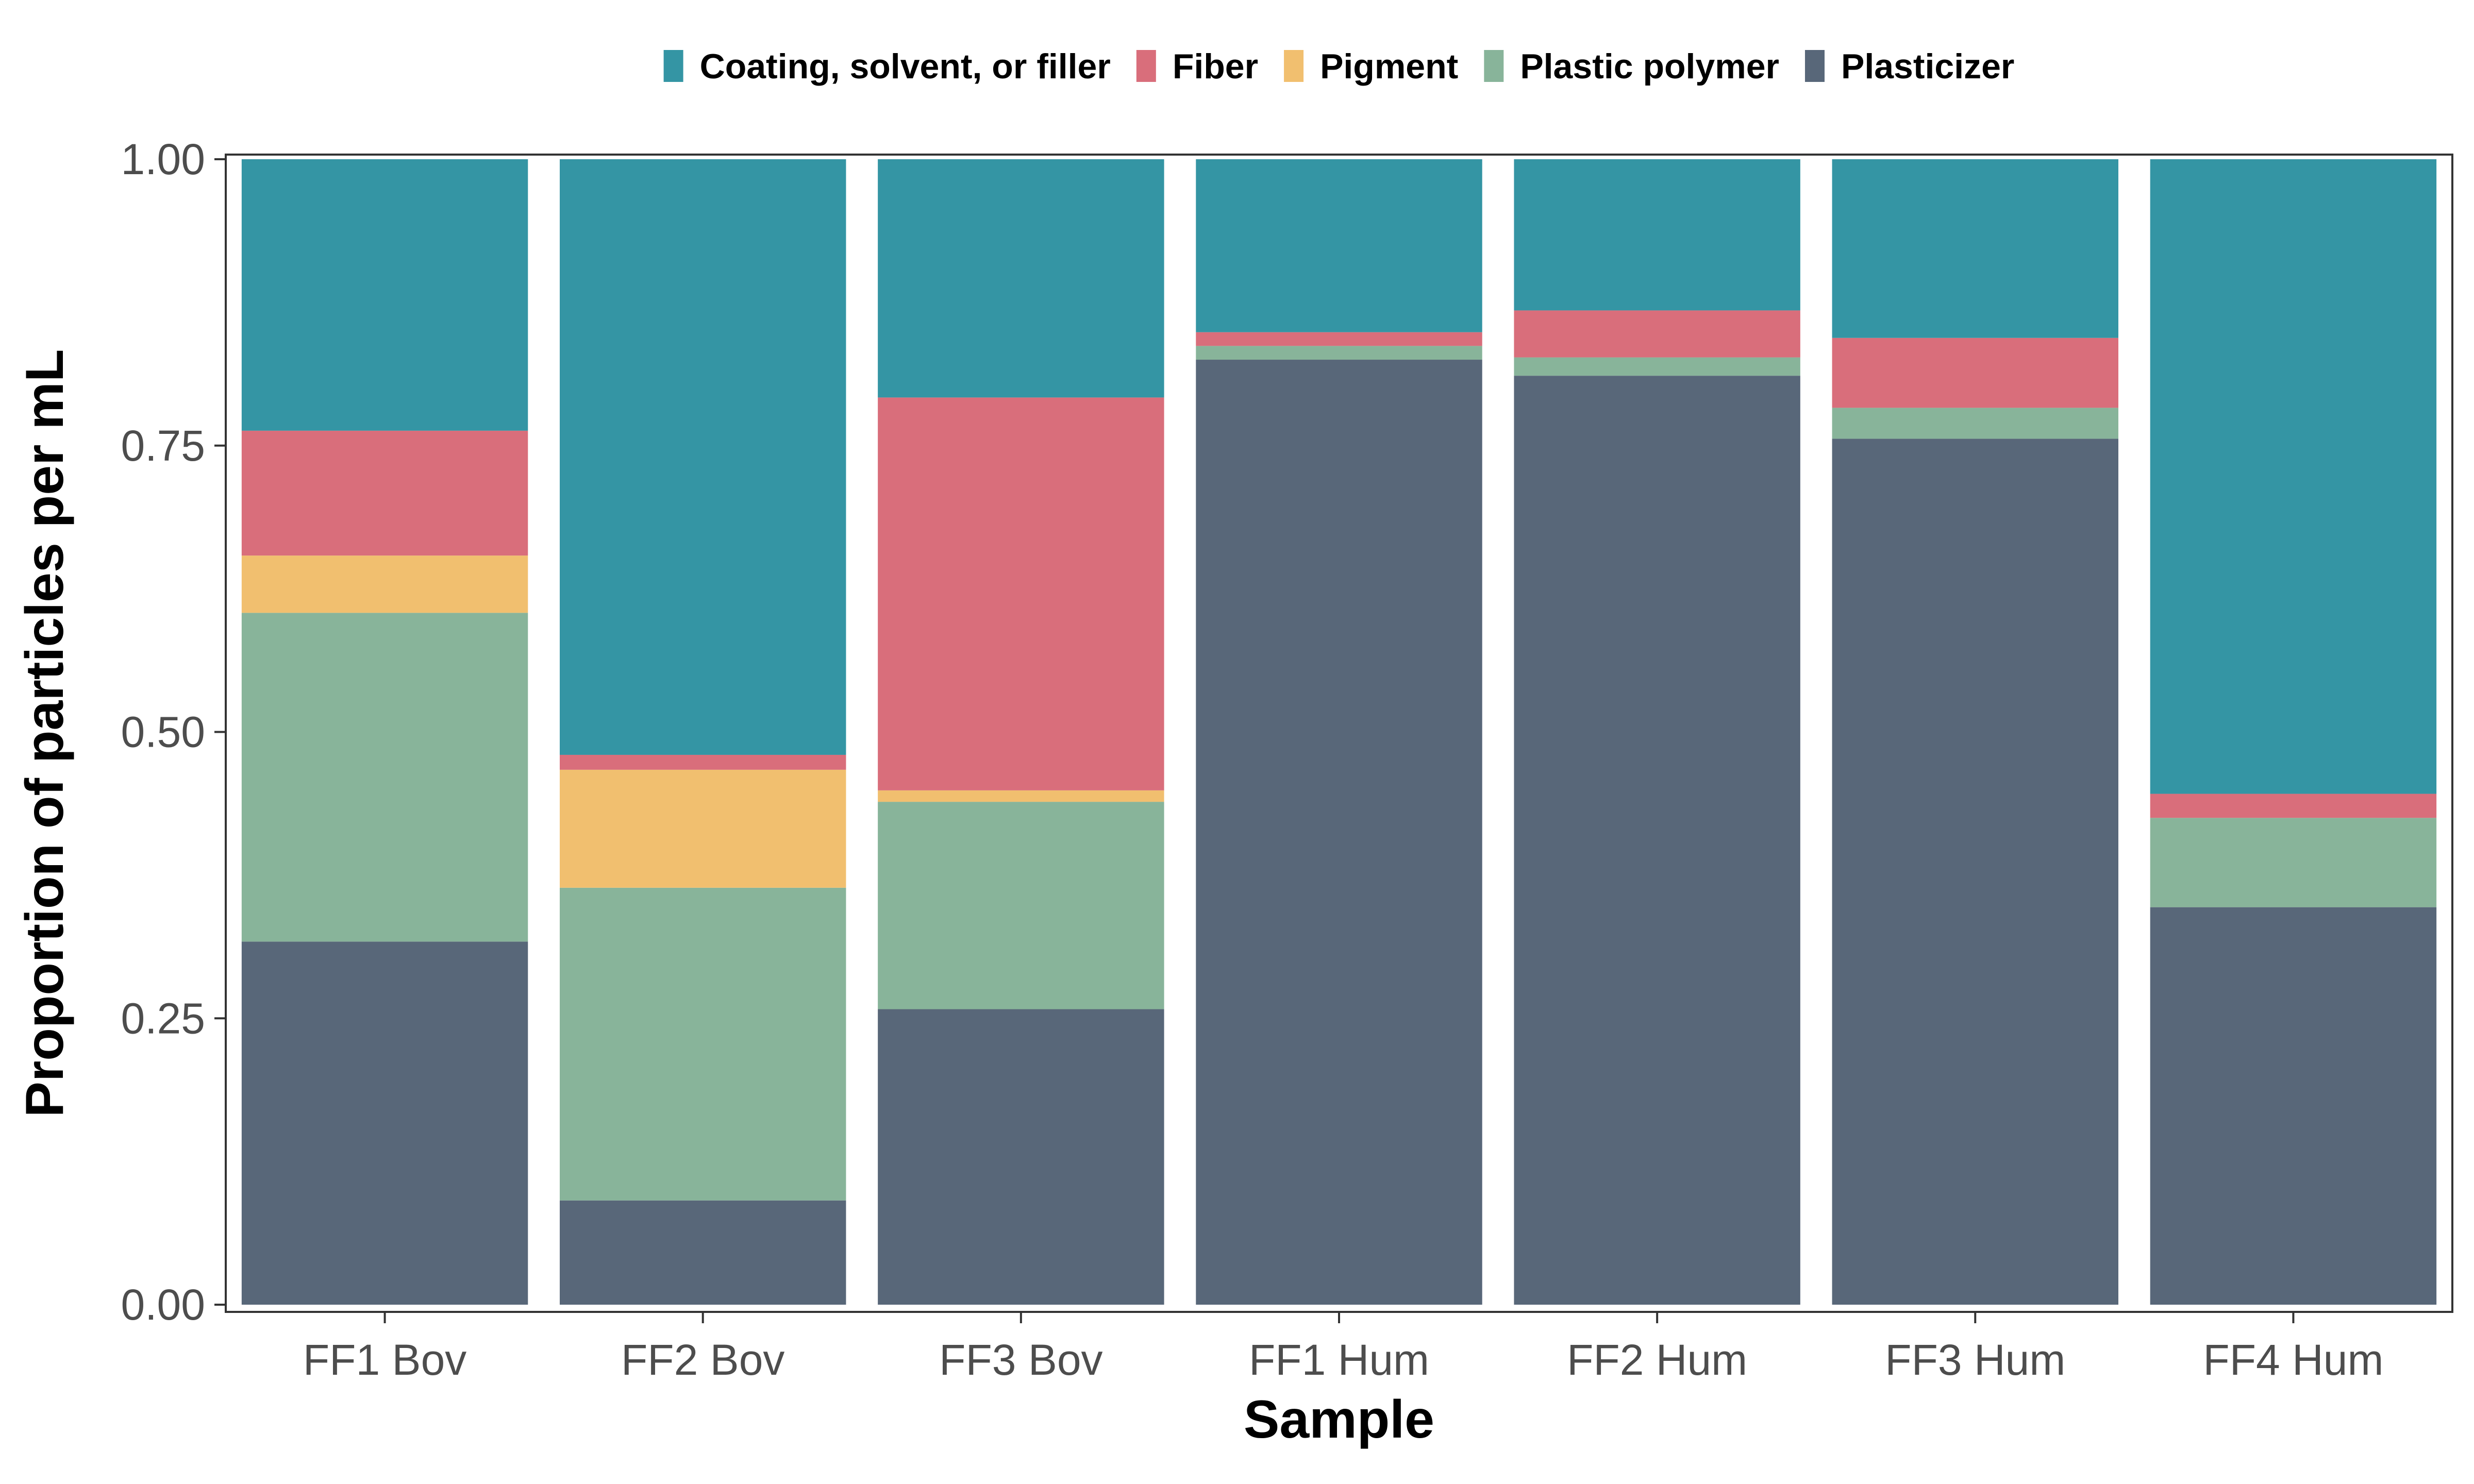  What do you see at coordinates (702, 1360) in the screenshot?
I see `x-tick-label: FF2 Bov` at bounding box center [702, 1360].